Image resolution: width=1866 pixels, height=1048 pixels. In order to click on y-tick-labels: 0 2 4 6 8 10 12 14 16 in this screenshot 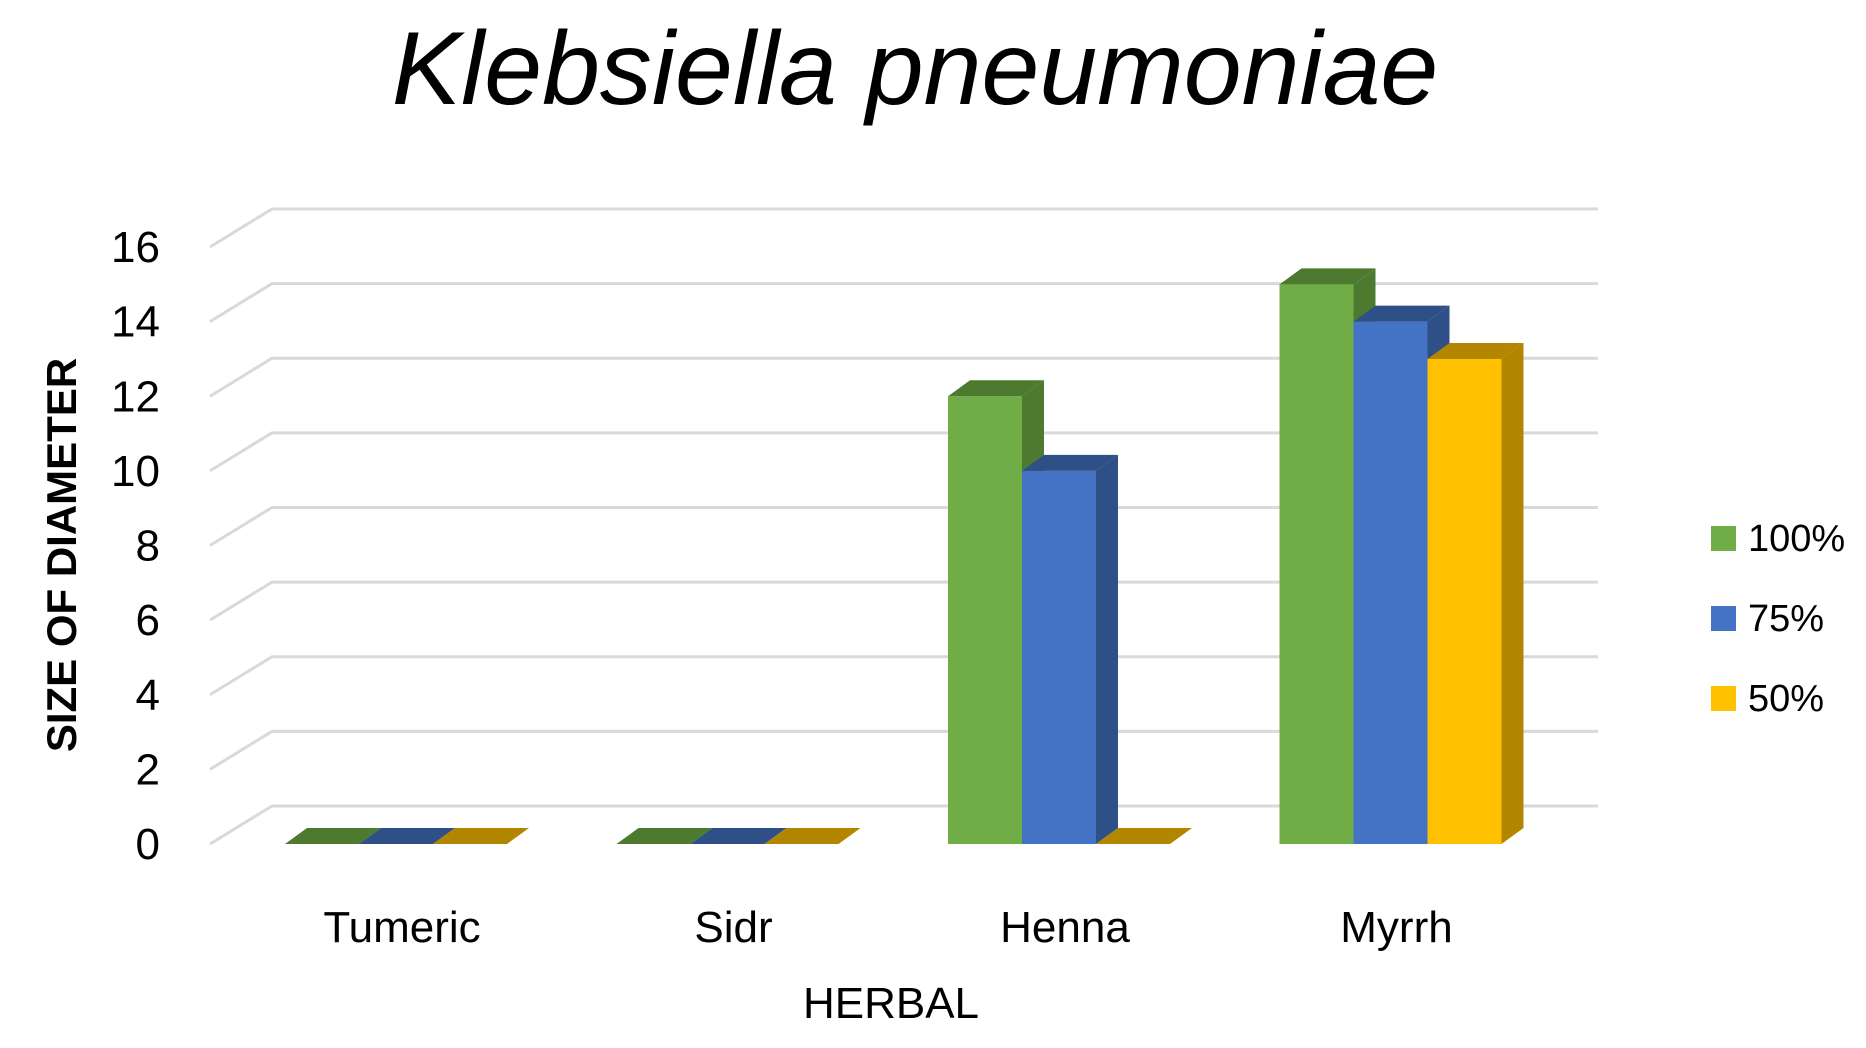, I will do `click(135, 546)`.